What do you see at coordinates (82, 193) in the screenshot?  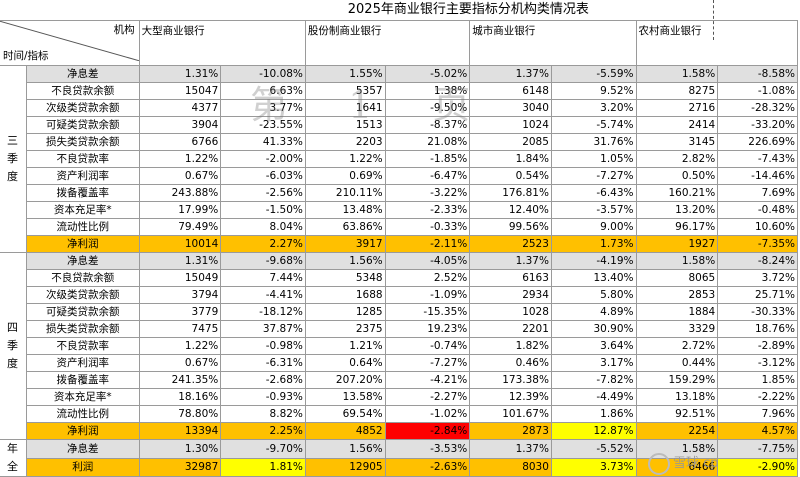 I see `indicator-label: 拨备覆盖率` at bounding box center [82, 193].